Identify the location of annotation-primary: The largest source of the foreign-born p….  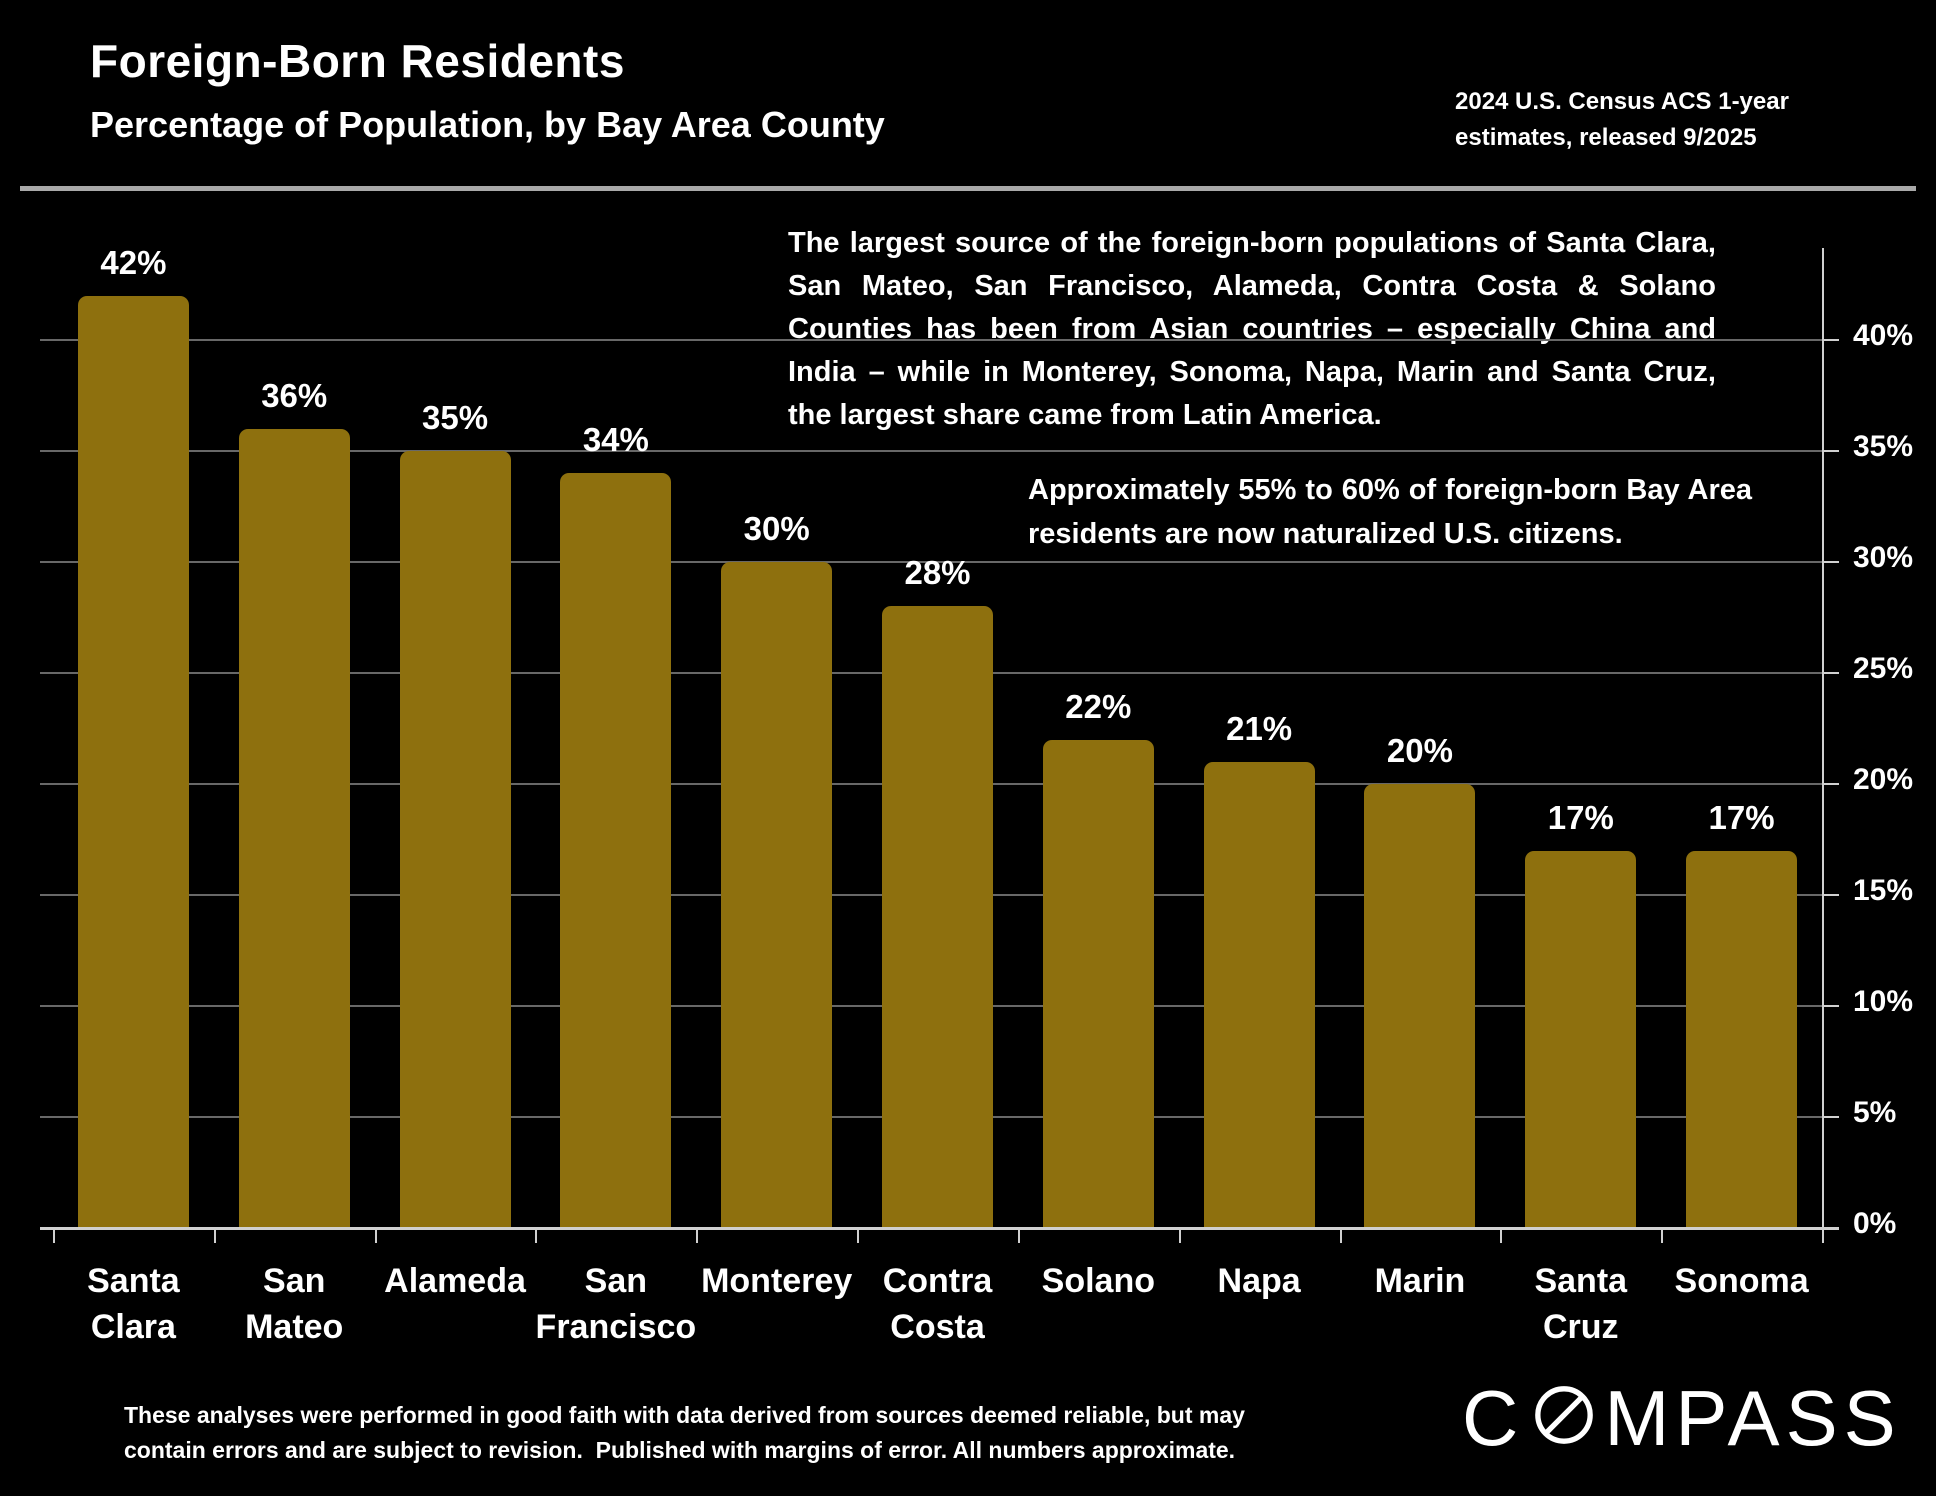
(1252, 329).